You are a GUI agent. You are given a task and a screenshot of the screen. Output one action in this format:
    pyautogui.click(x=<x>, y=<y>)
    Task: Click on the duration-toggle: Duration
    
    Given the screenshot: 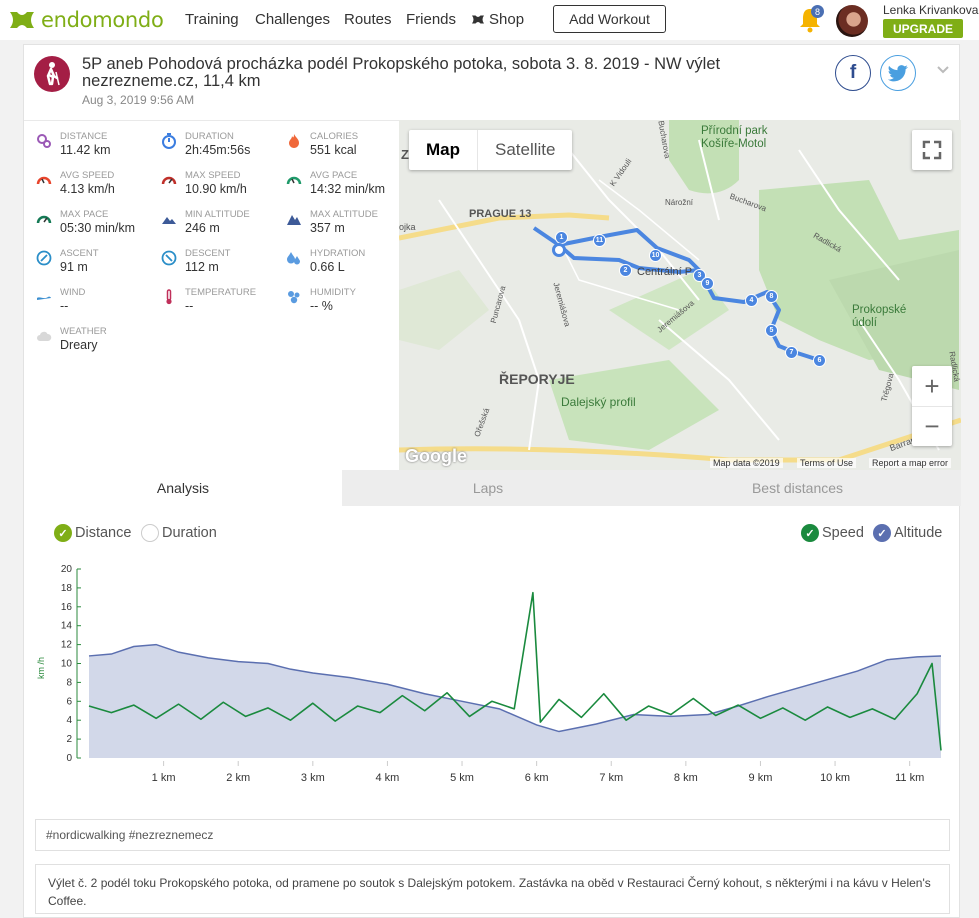 What is the action you would take?
    pyautogui.click(x=179, y=533)
    